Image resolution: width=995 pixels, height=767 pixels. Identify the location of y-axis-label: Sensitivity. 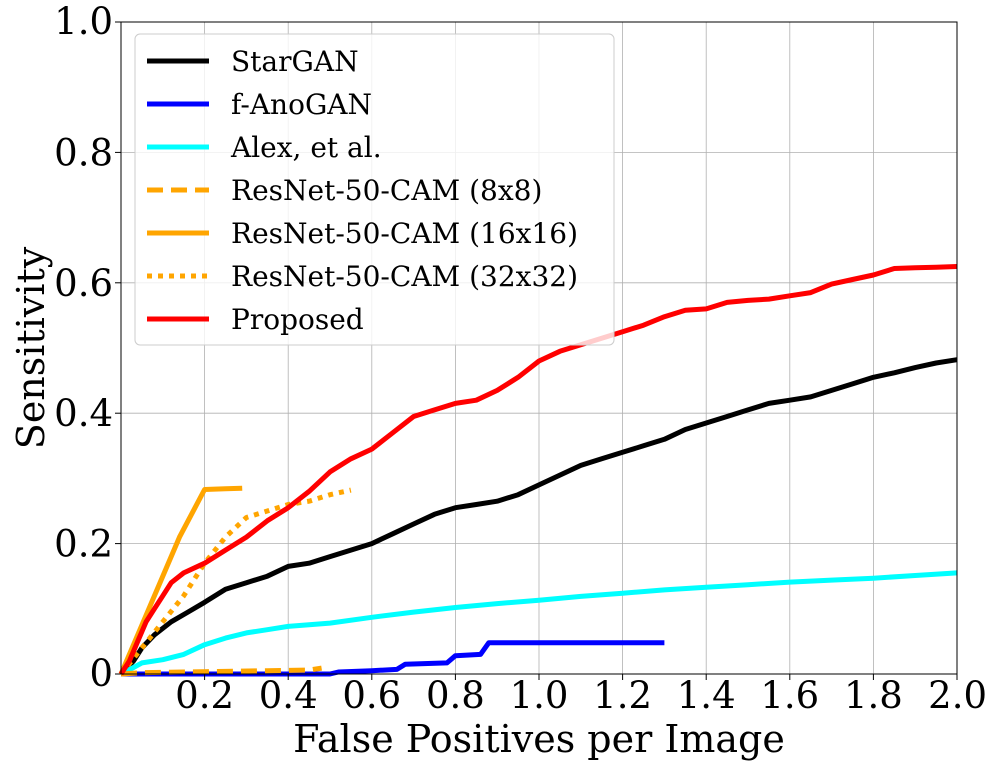
(31, 347).